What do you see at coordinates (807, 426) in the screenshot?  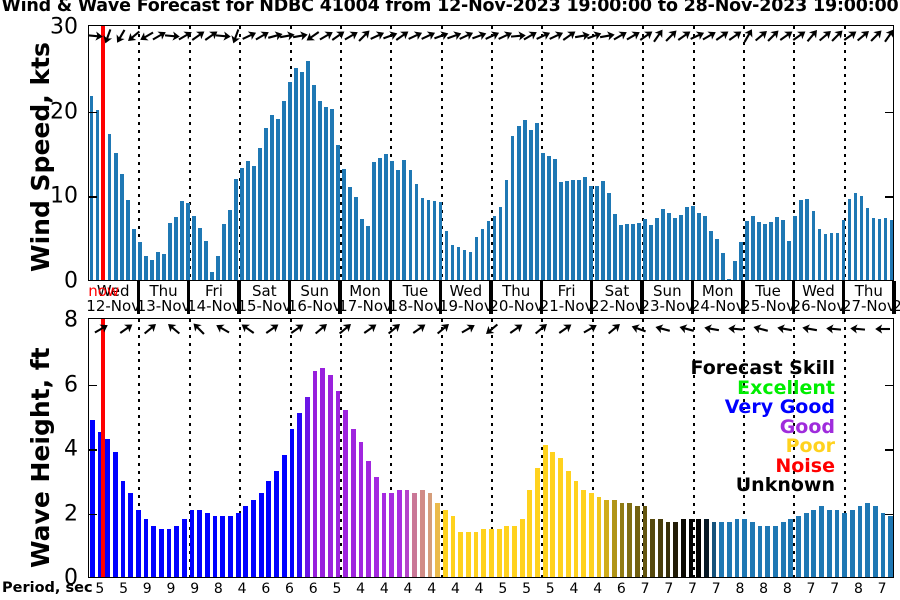 I see `legend-item-good: Good` at bounding box center [807, 426].